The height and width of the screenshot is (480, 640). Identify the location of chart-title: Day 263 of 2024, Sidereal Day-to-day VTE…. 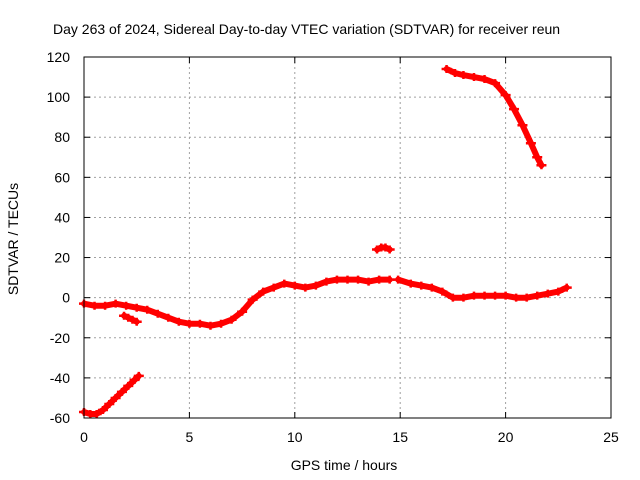
(306, 29).